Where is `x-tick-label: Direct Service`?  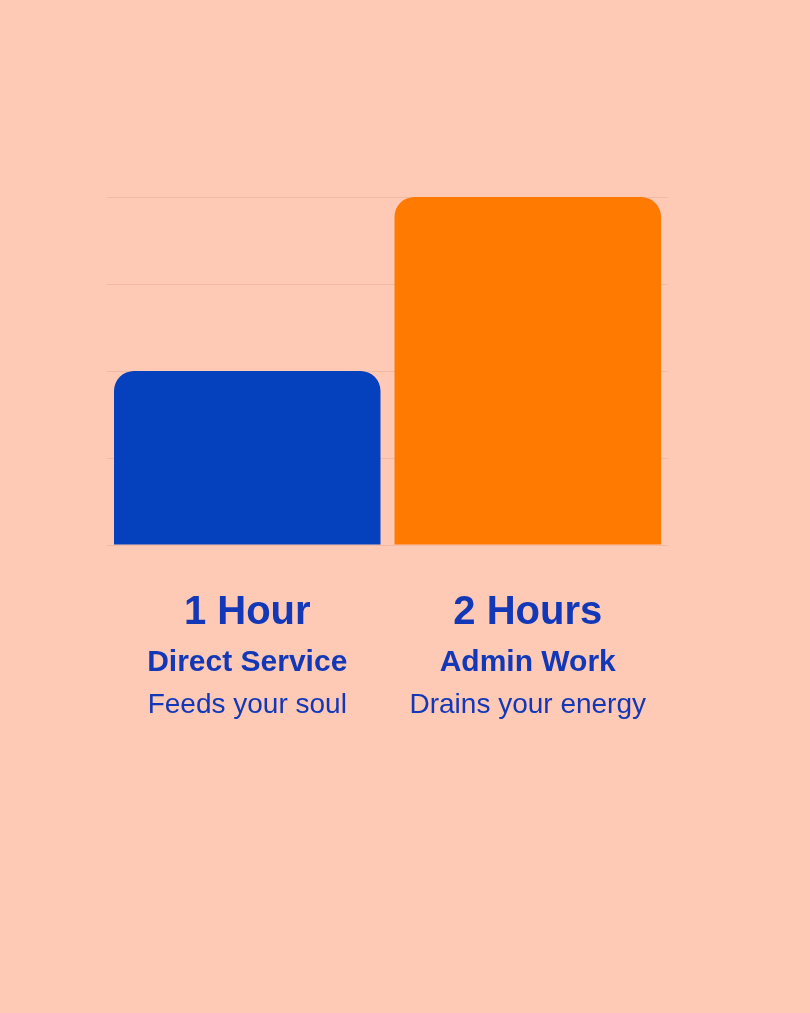 x-tick-label: Direct Service is located at coordinates (247, 661).